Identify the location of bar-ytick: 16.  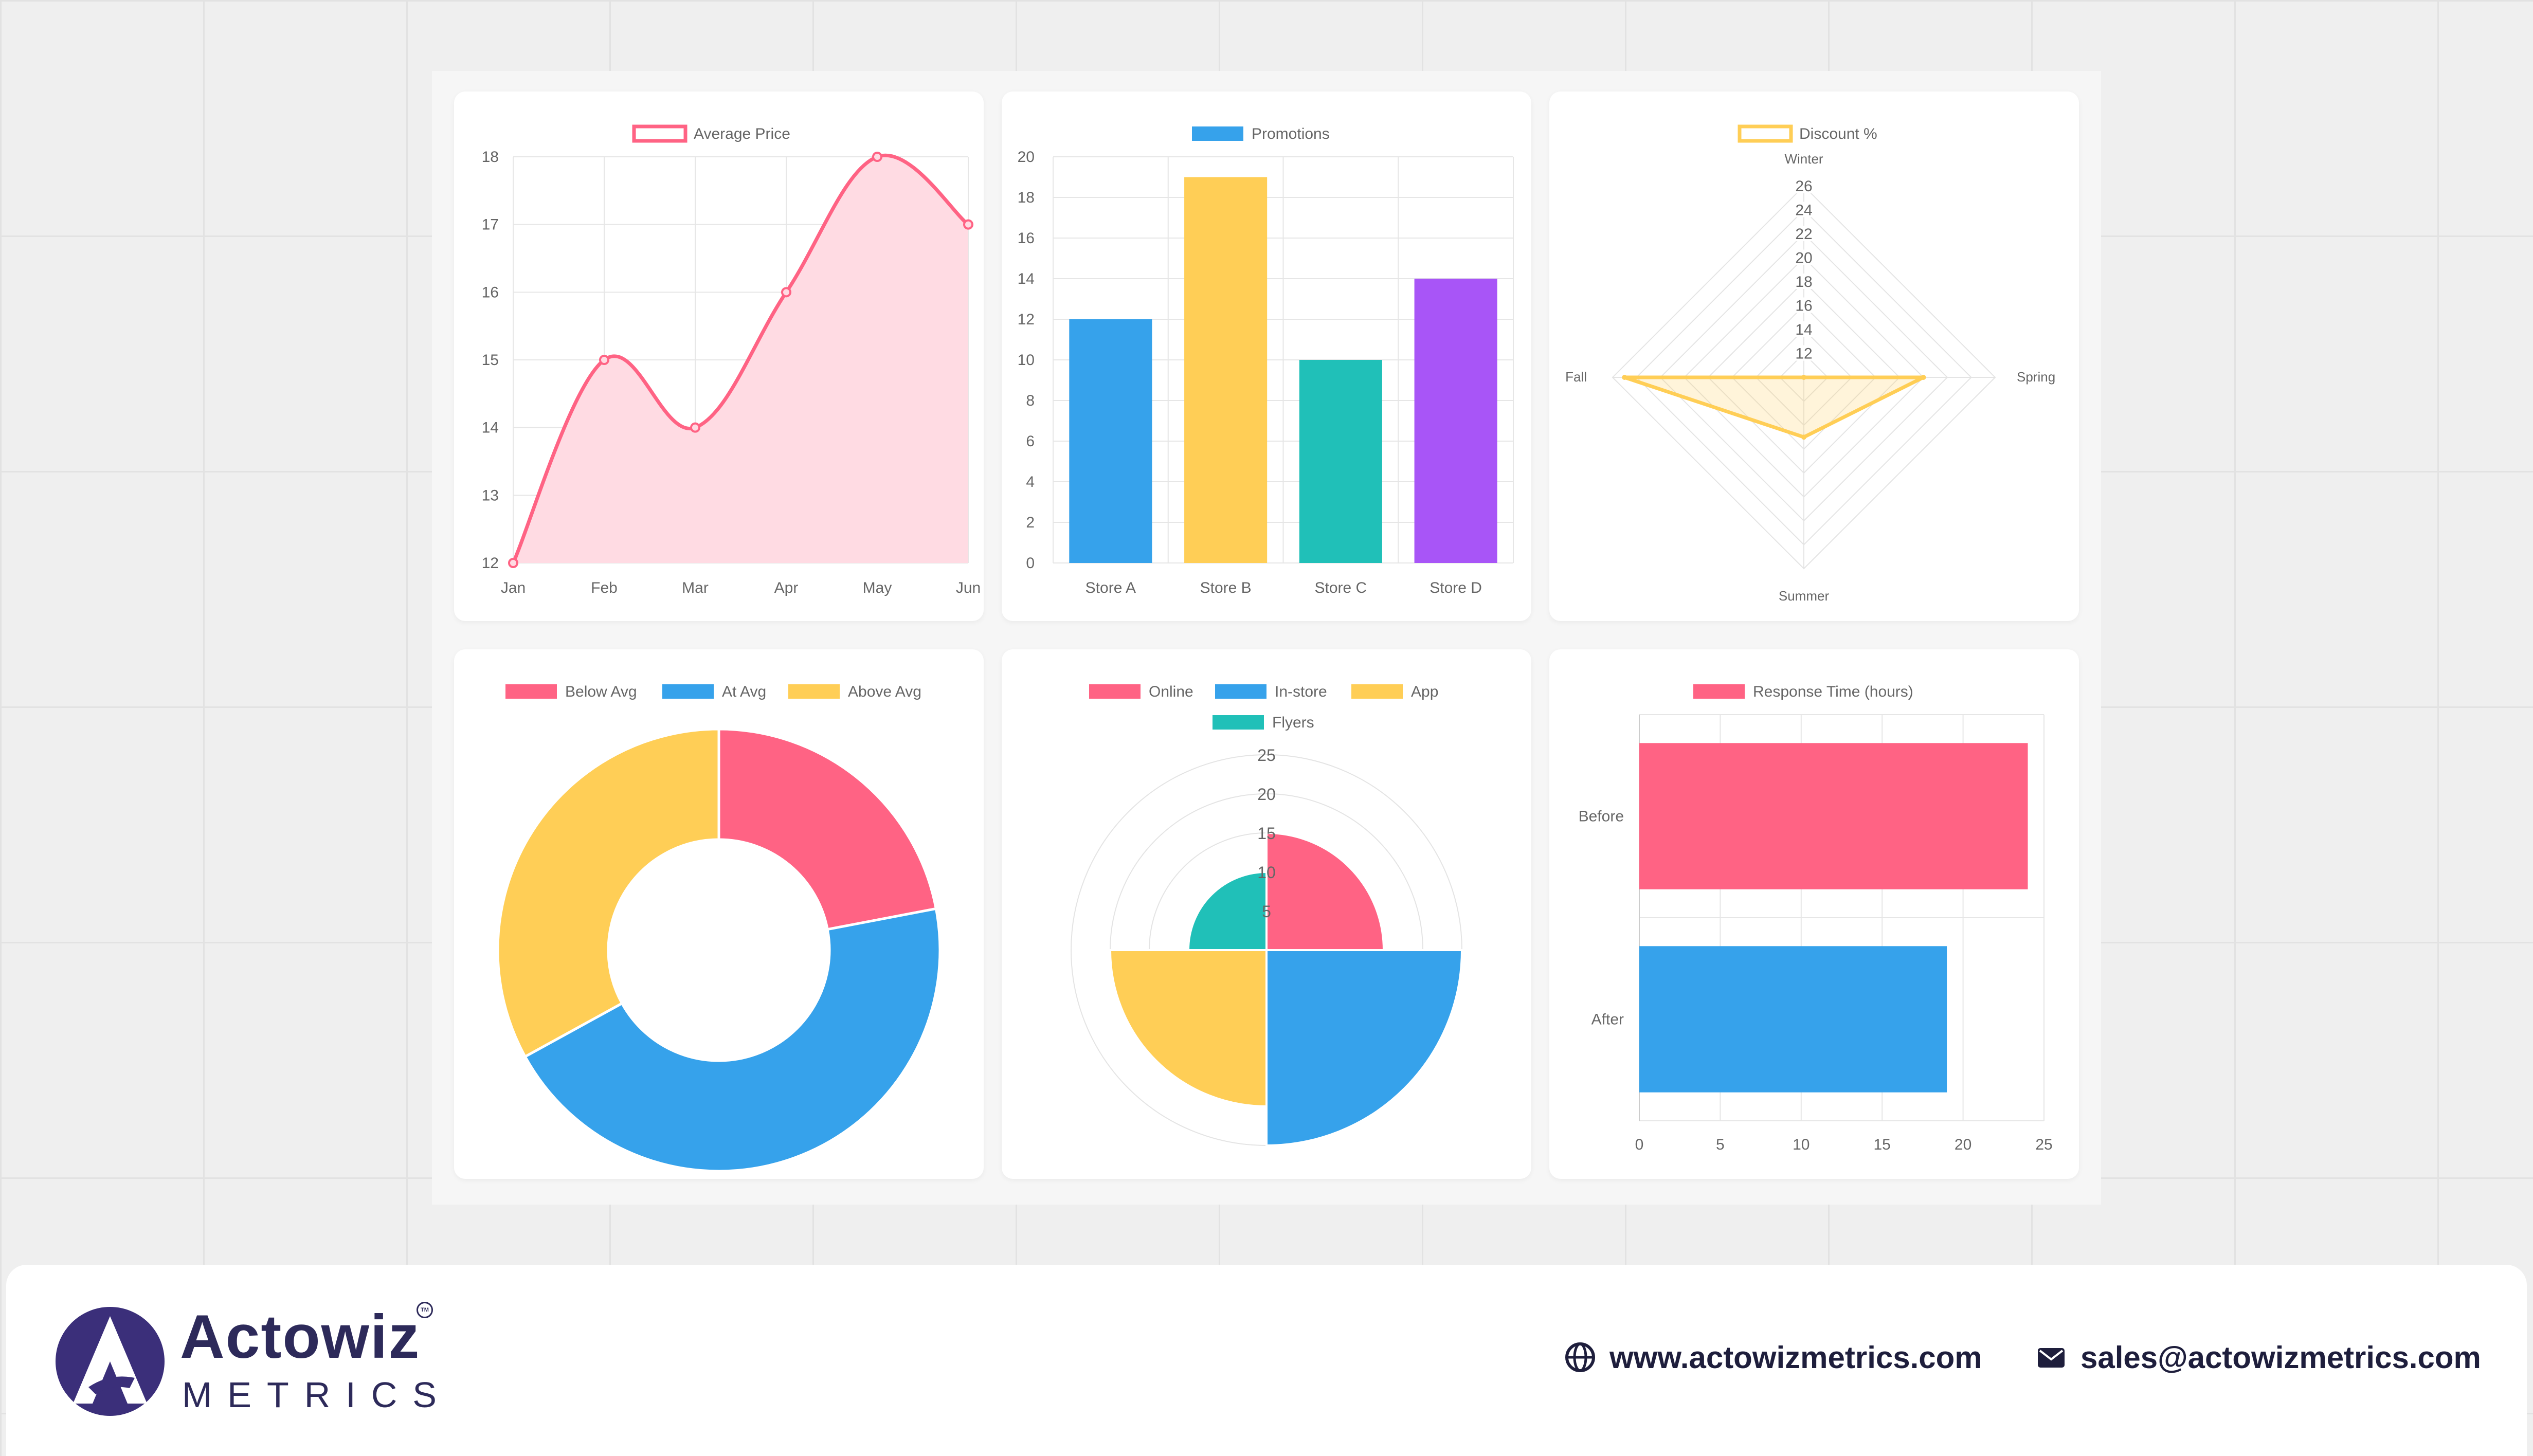
(1026, 238).